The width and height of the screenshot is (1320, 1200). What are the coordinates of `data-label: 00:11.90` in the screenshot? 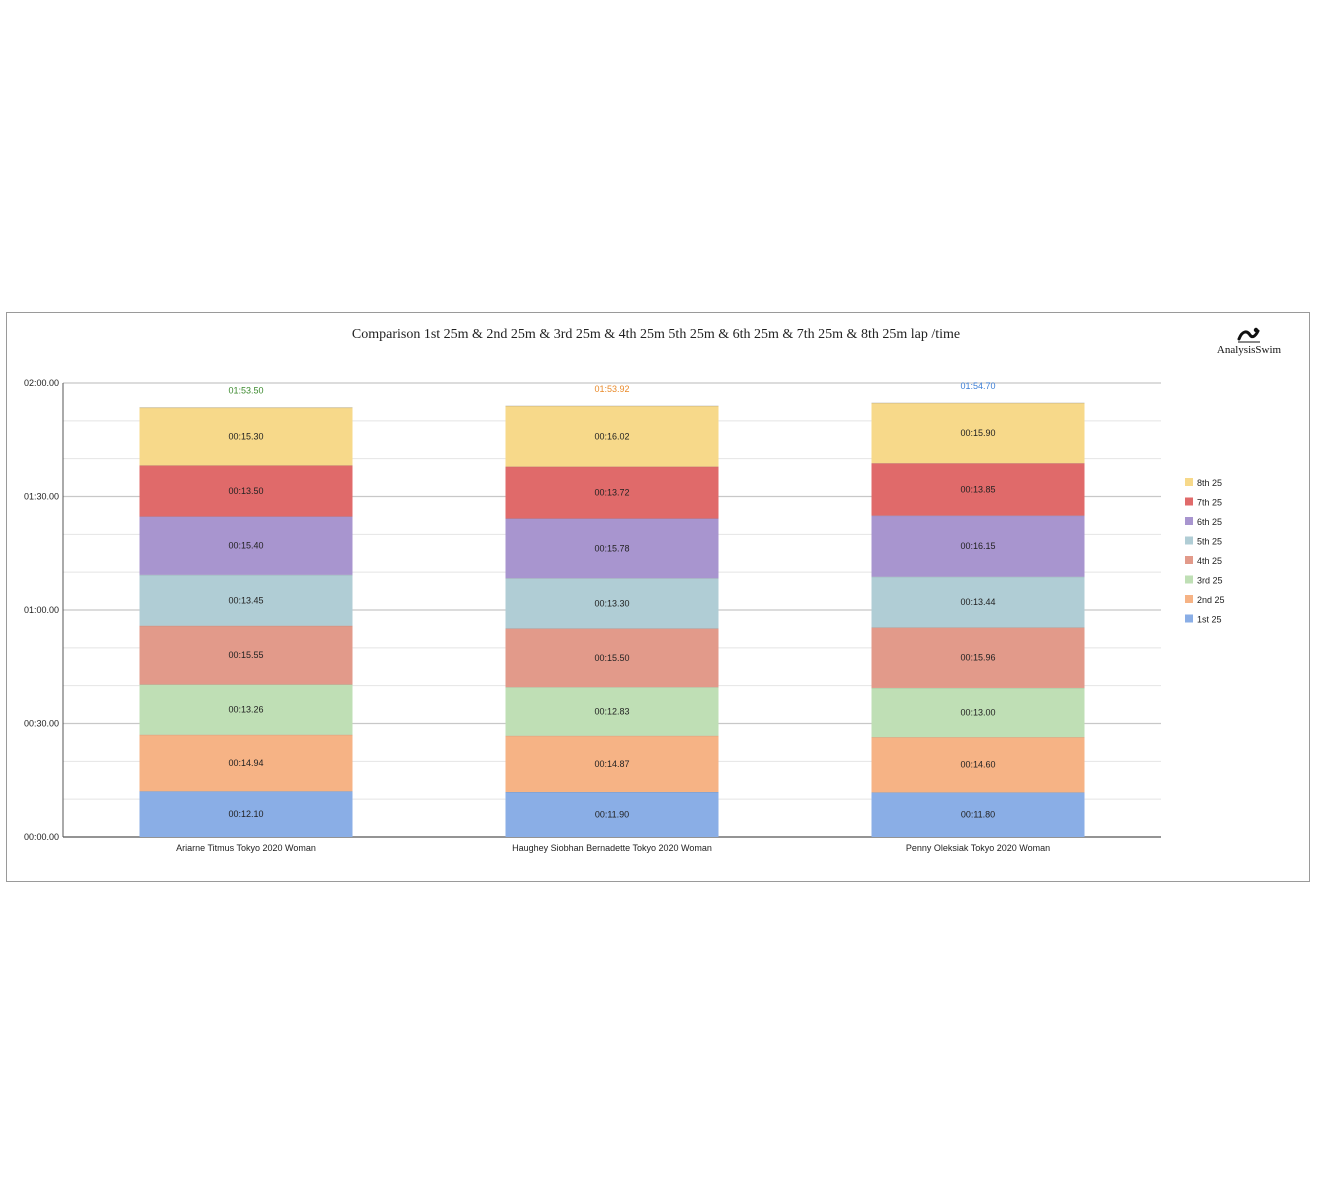 It's located at (612, 814).